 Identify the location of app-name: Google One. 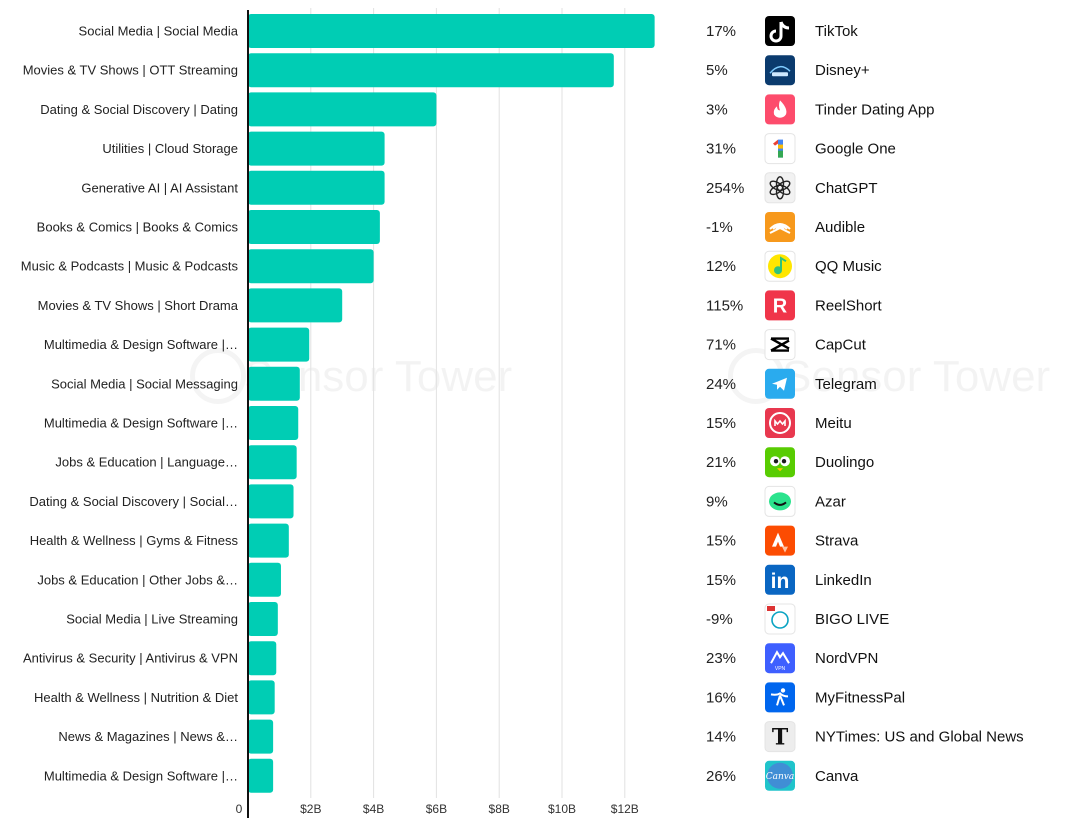
(855, 149).